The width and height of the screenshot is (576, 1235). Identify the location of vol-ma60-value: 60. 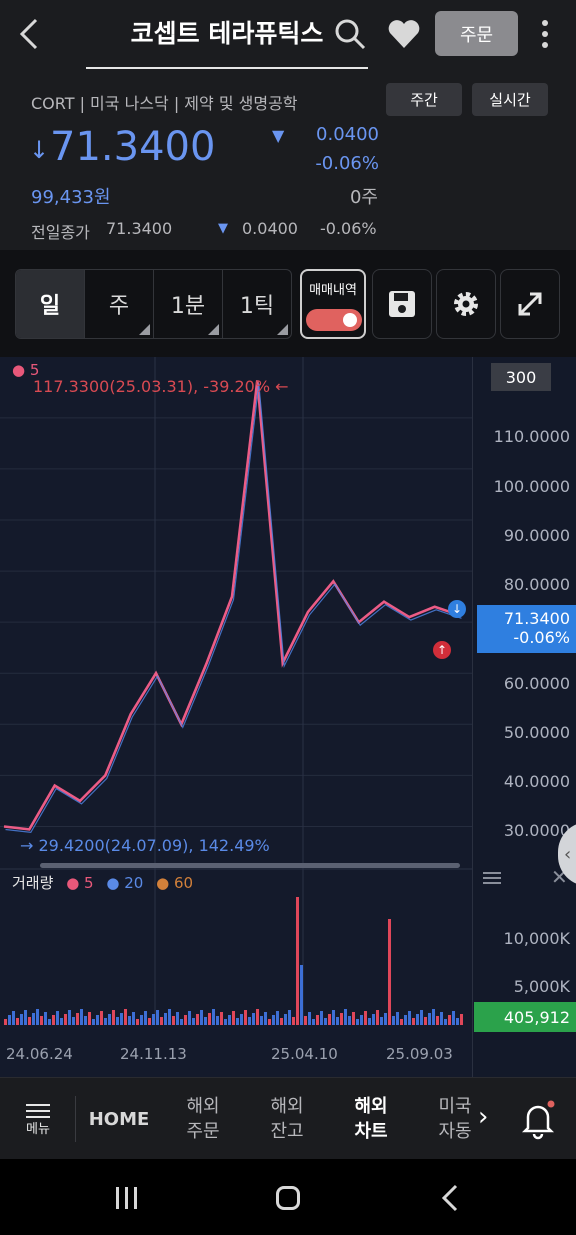
(183, 883).